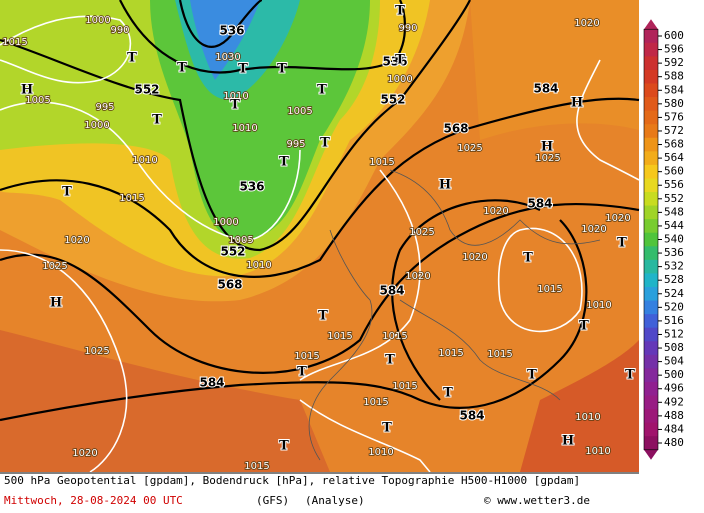 Image resolution: width=704 pixels, height=513 pixels. I want to click on scale-label: 536, so click(674, 252).